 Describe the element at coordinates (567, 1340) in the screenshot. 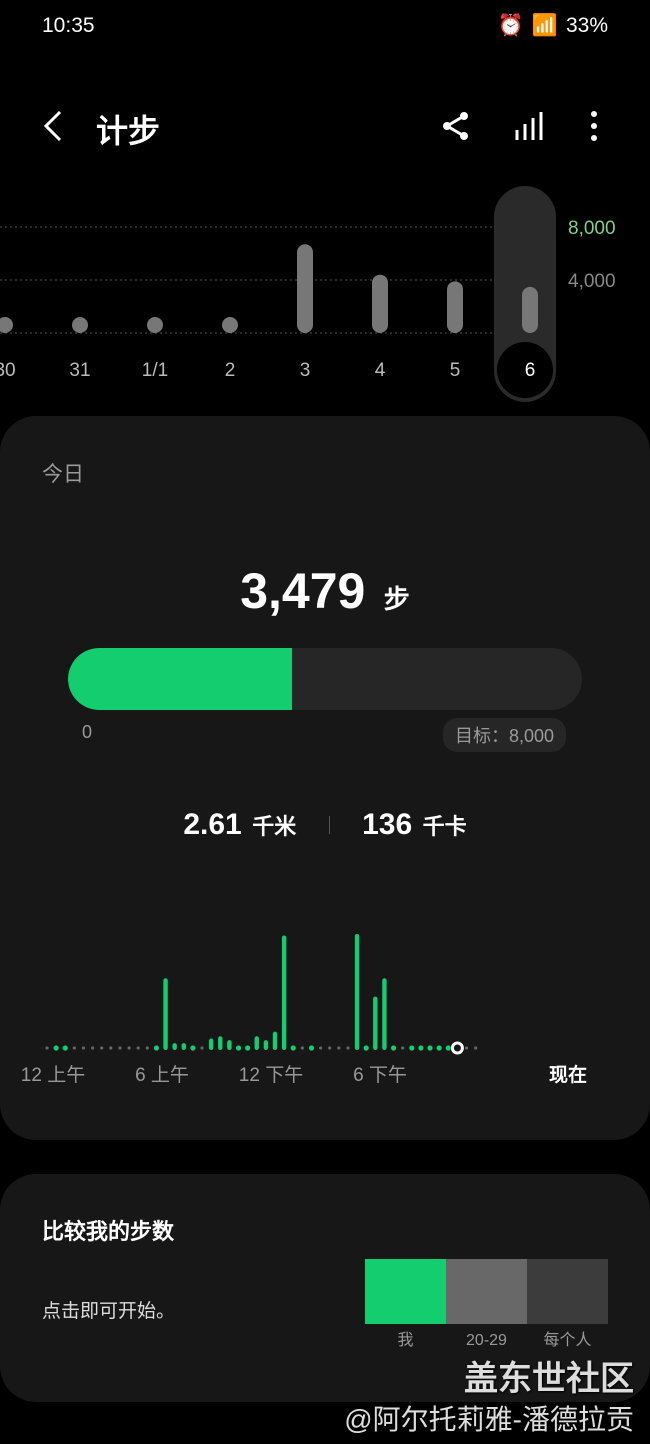

I see `compare-label: 每个人` at that location.